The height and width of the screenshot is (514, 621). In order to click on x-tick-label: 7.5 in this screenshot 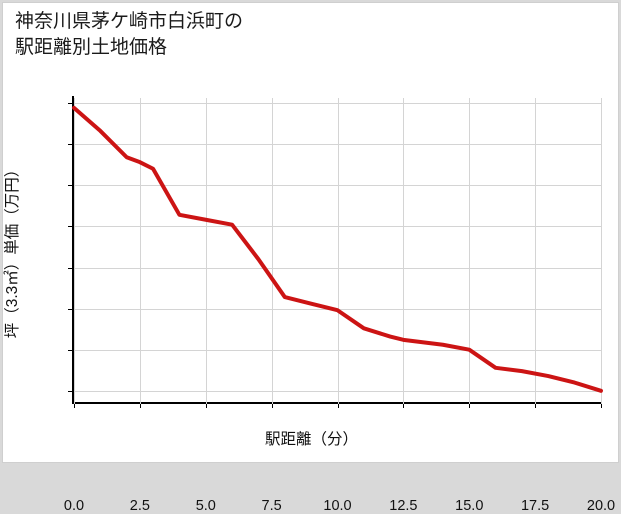, I will do `click(271, 506)`.